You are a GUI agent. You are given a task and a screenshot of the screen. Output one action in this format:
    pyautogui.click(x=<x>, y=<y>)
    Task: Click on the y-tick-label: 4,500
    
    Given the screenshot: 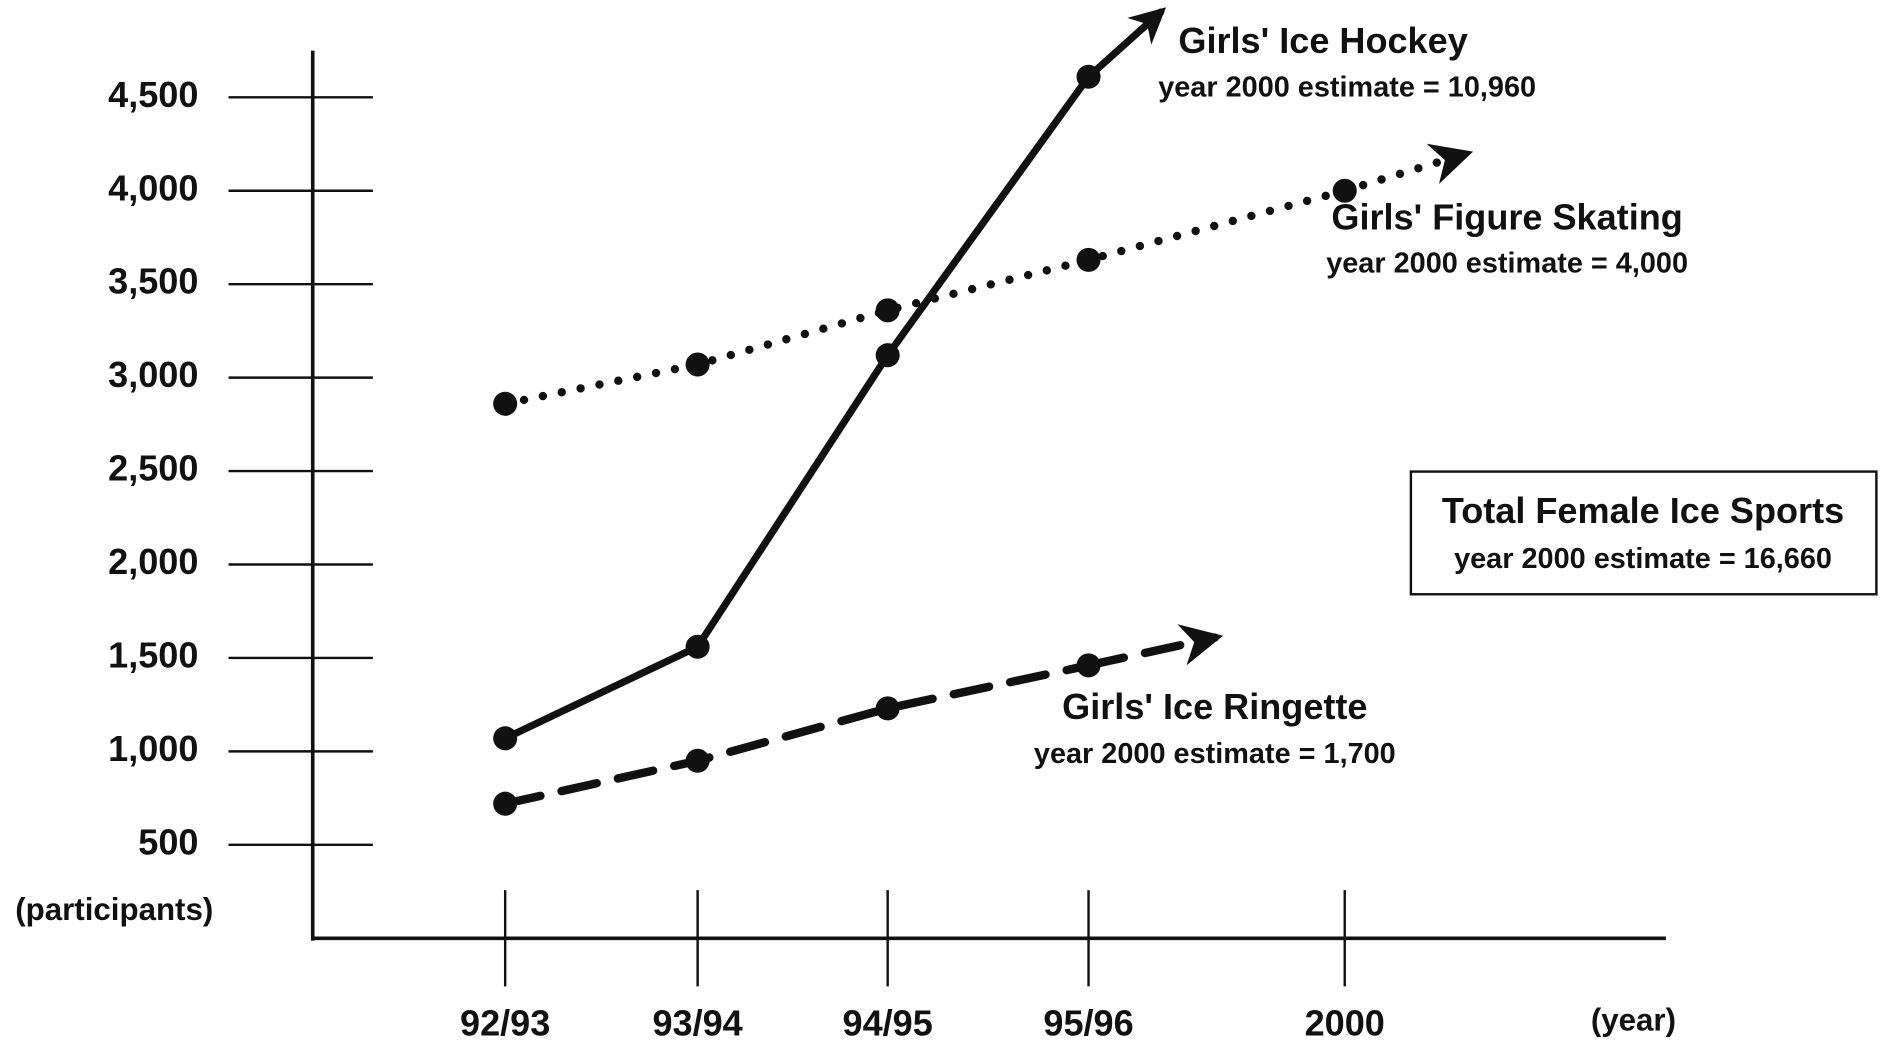 What is the action you would take?
    pyautogui.click(x=153, y=94)
    